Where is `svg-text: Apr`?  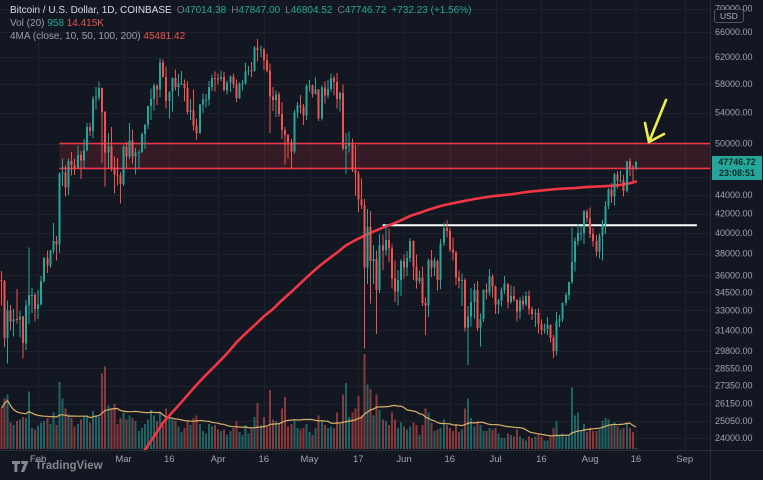
svg-text: Apr is located at coordinates (218, 459).